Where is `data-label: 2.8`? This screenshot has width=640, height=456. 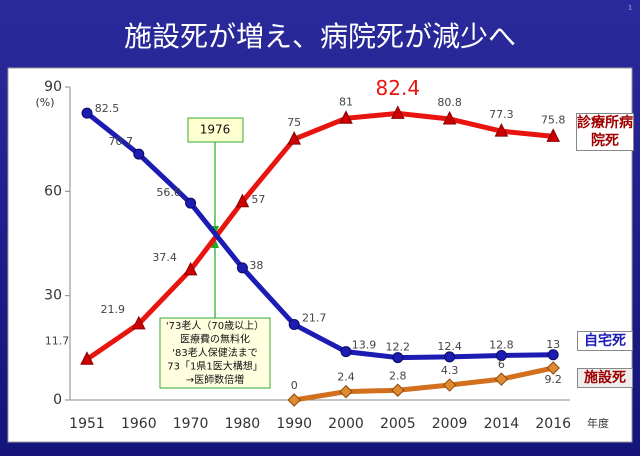 data-label: 2.8 is located at coordinates (398, 375).